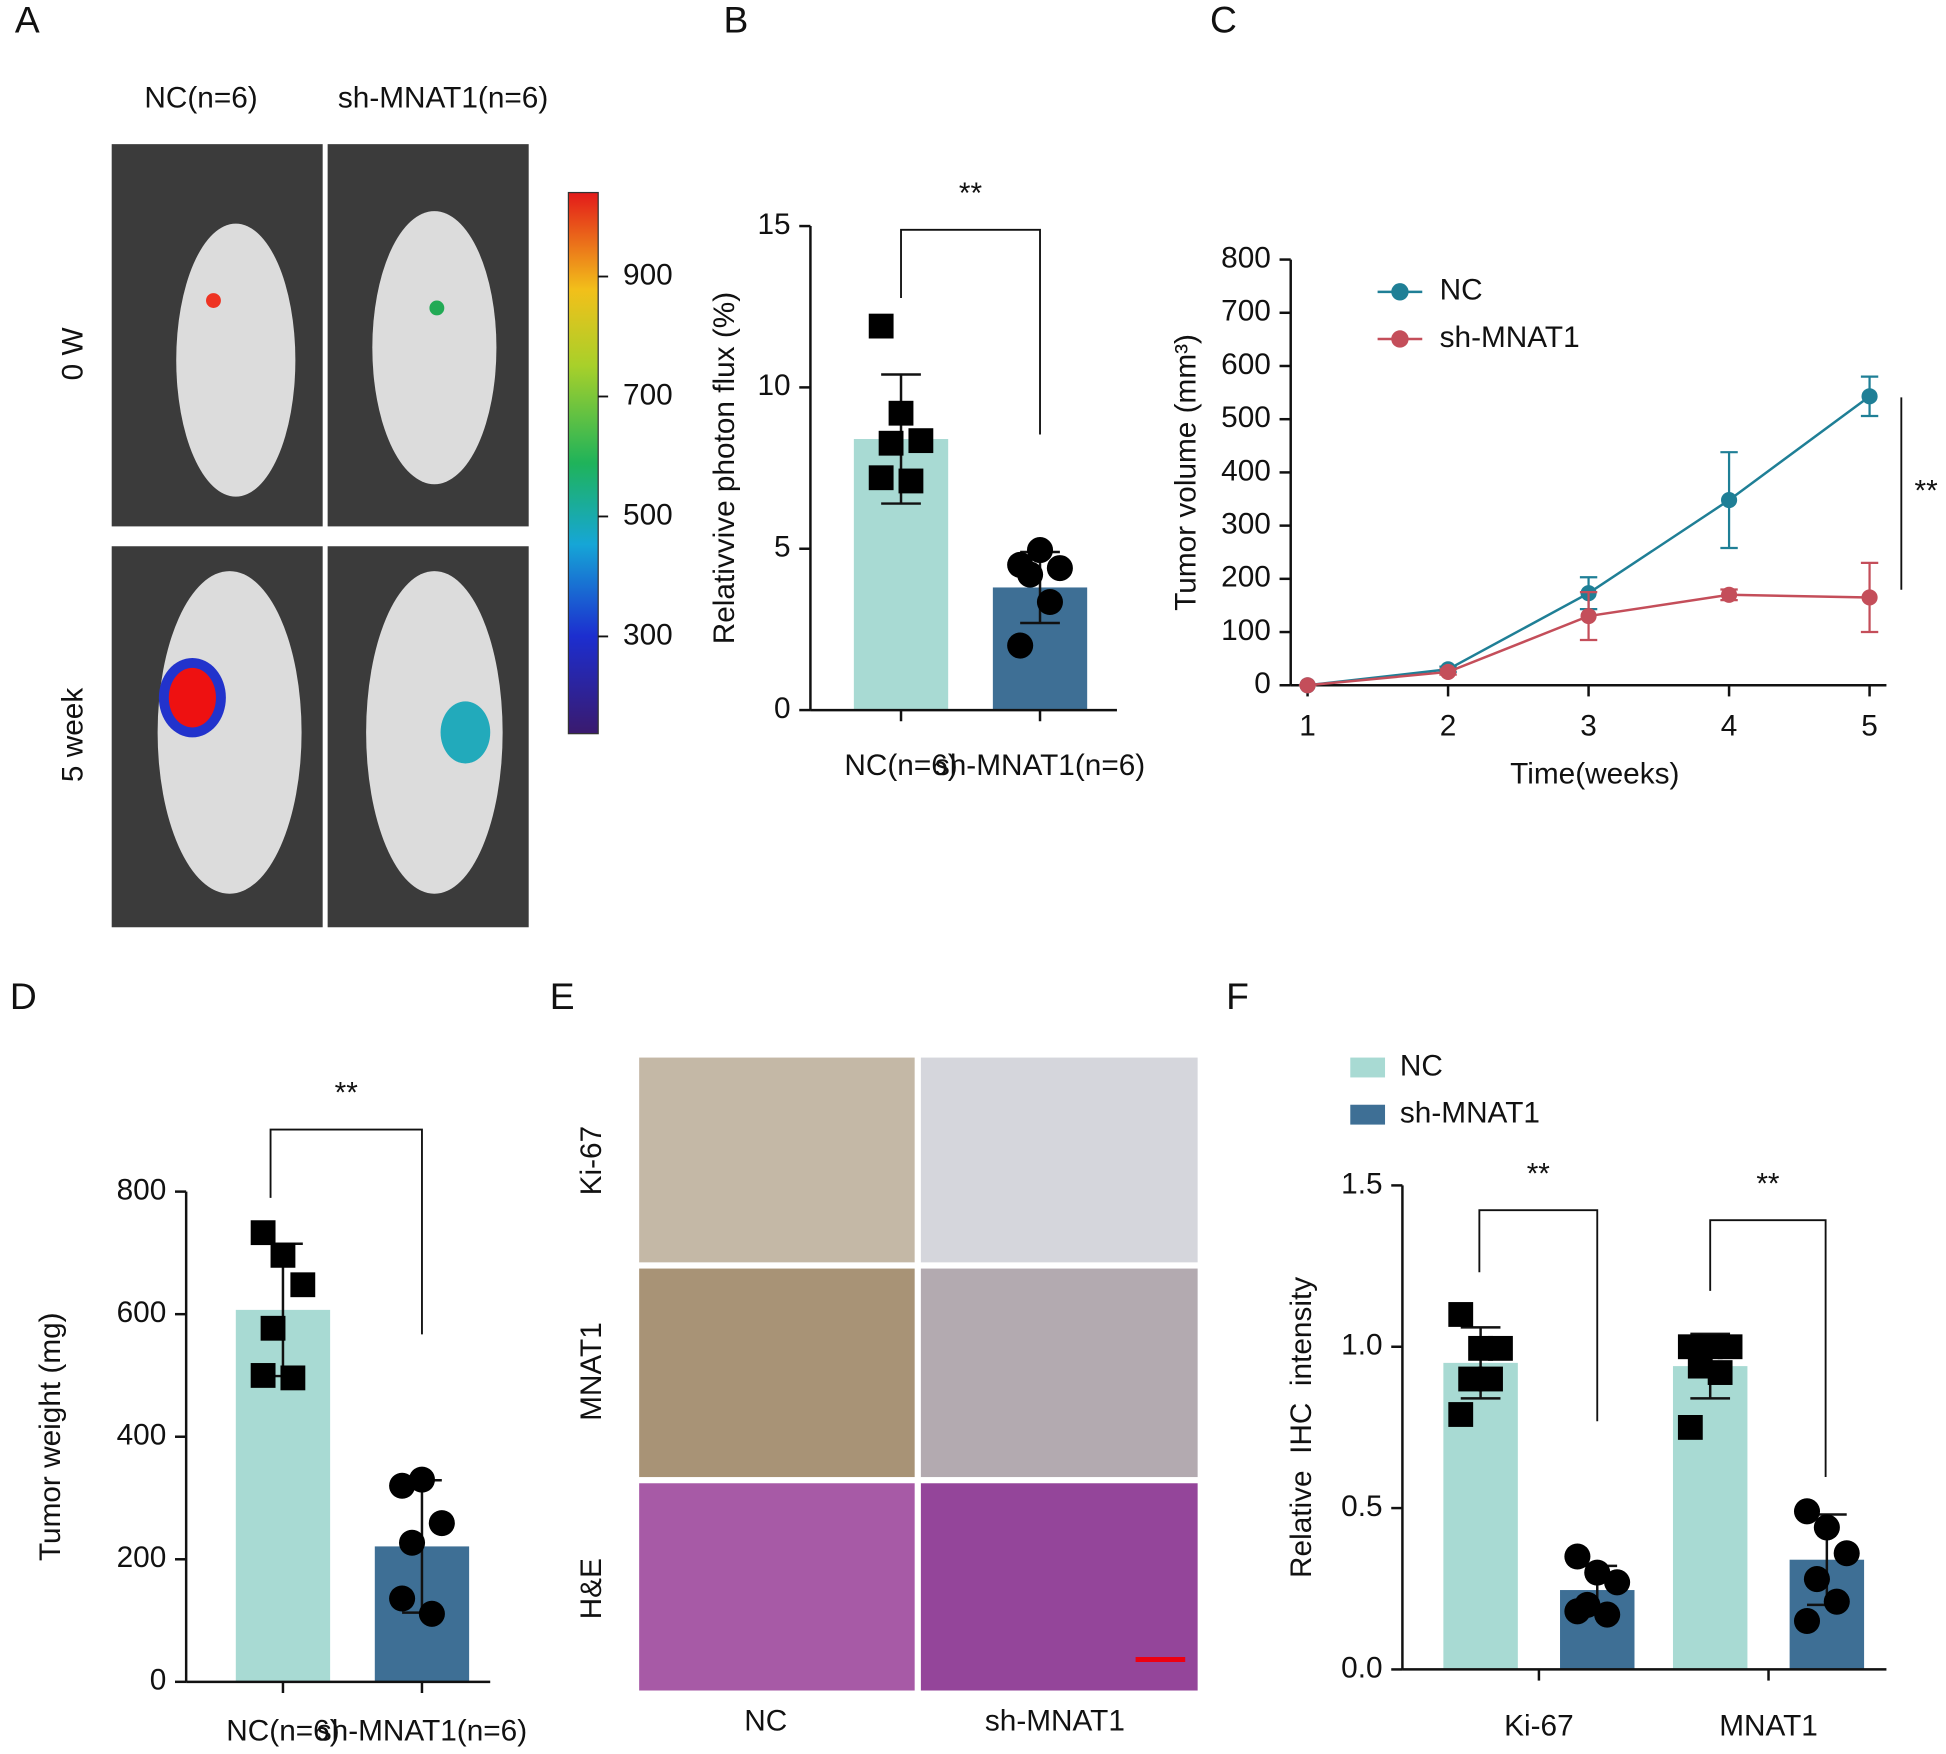 The image size is (1946, 1754). What do you see at coordinates (1768, 1726) in the screenshot?
I see `x-tick-label: MNAT1` at bounding box center [1768, 1726].